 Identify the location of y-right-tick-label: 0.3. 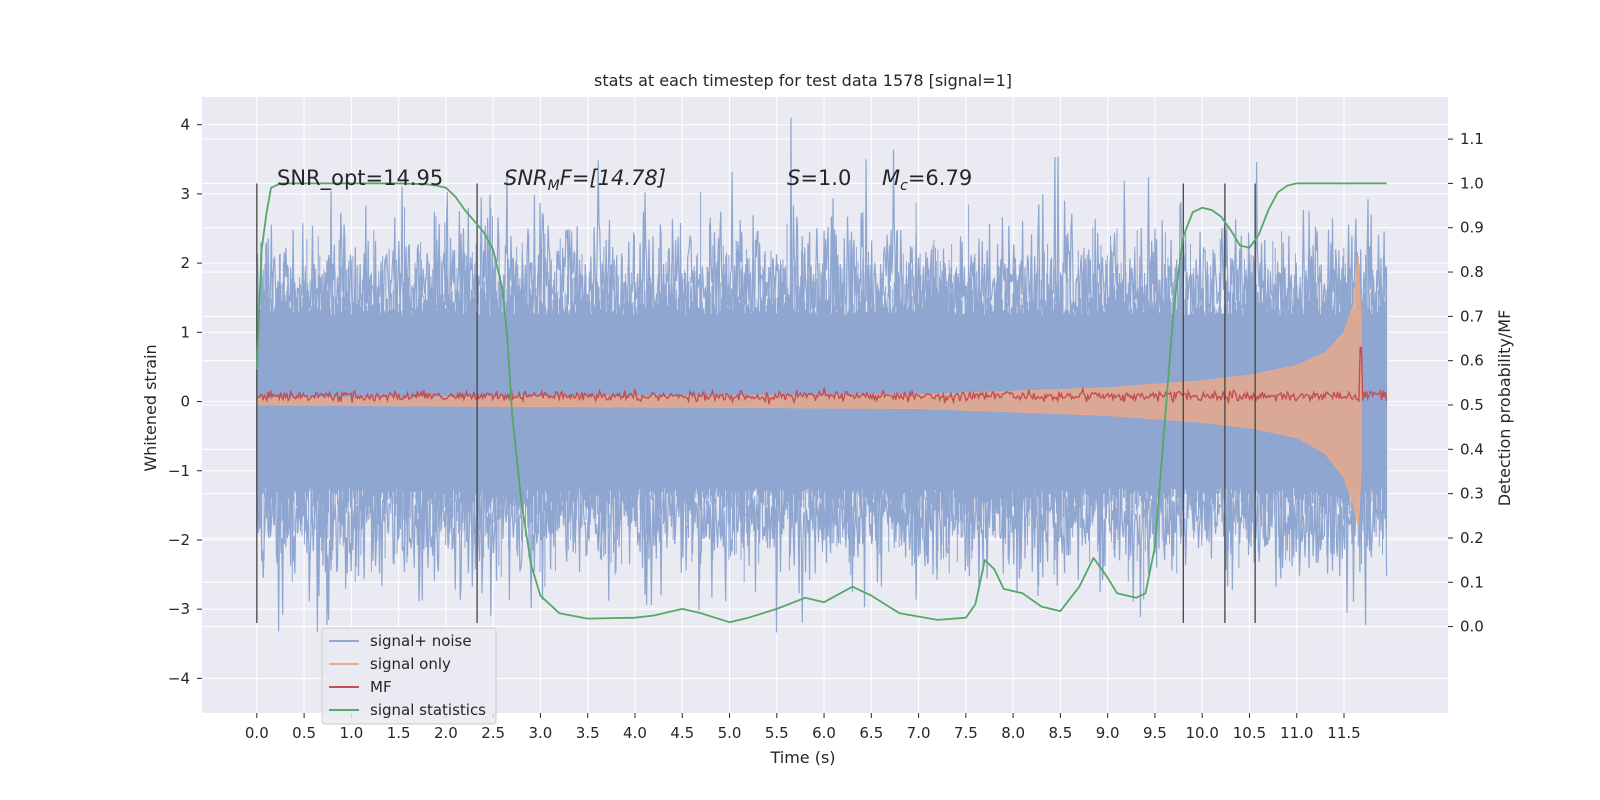
(1472, 494).